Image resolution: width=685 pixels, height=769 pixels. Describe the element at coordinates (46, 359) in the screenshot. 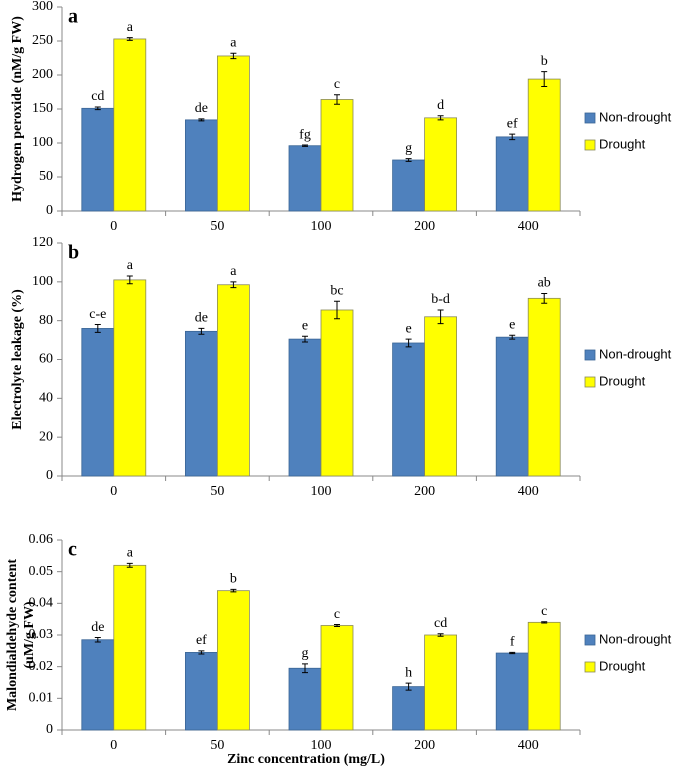

I see `y-tick-label: 60` at that location.